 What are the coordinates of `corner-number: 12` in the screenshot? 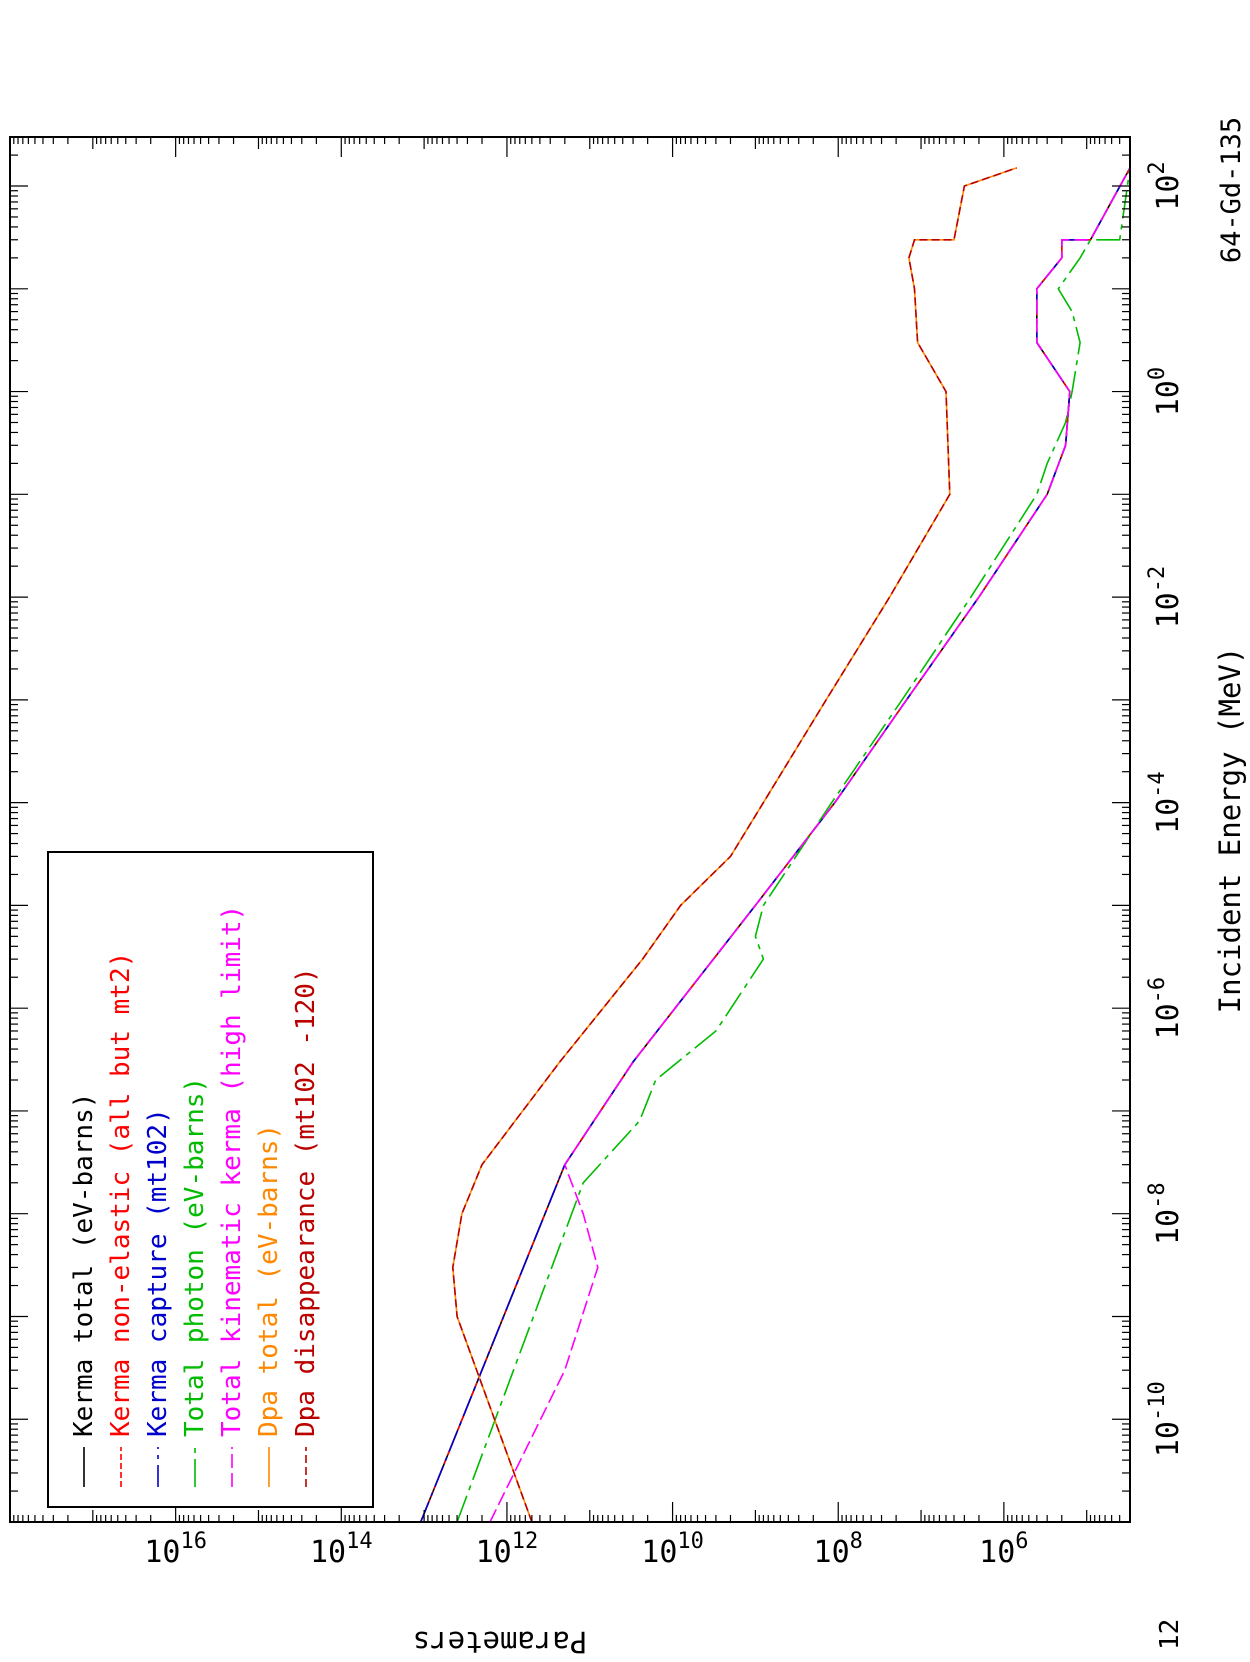 It's located at (1170, 1634).